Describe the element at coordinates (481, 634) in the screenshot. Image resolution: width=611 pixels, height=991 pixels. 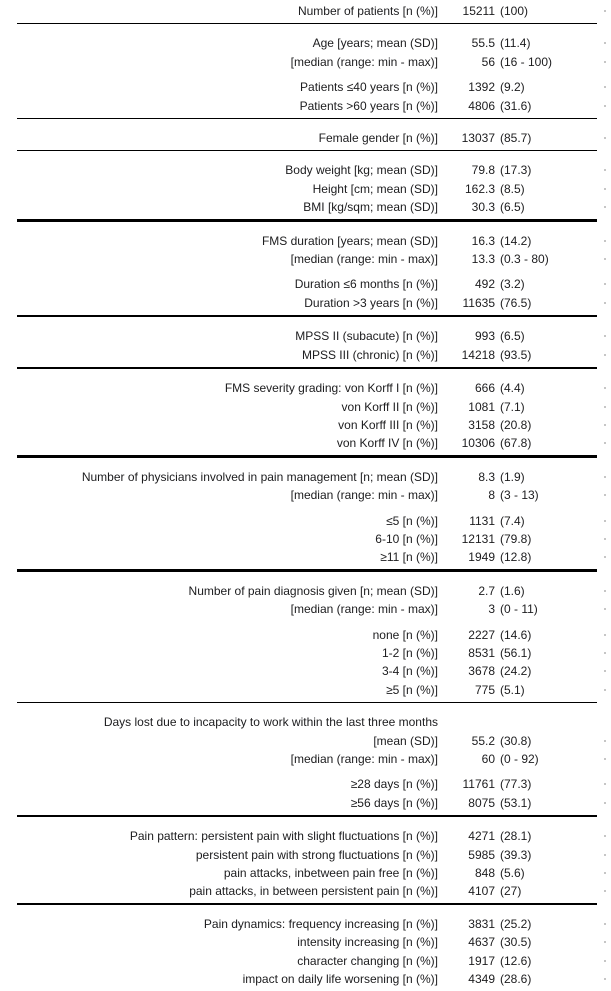
I see `row-value-n: 2227` at that location.